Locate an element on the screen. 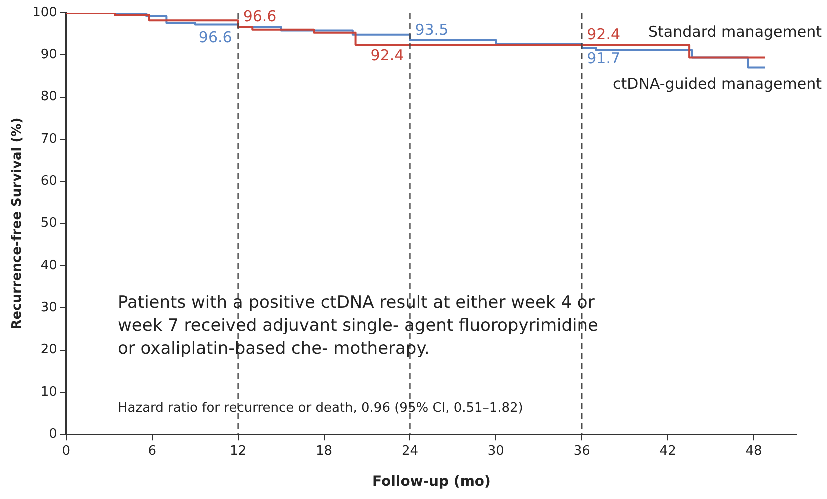 This screenshot has height=499, width=827. x-axis-title: Follow-up (mo) is located at coordinates (431, 482).